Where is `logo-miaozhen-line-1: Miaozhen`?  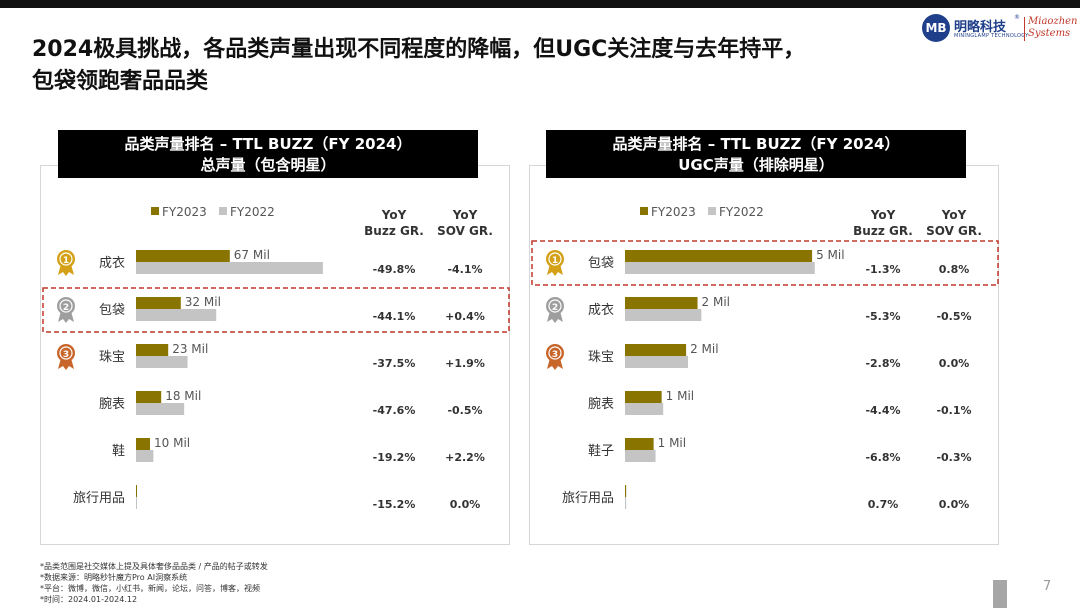
logo-miaozhen-line-1: Miaozhen is located at coordinates (1053, 21).